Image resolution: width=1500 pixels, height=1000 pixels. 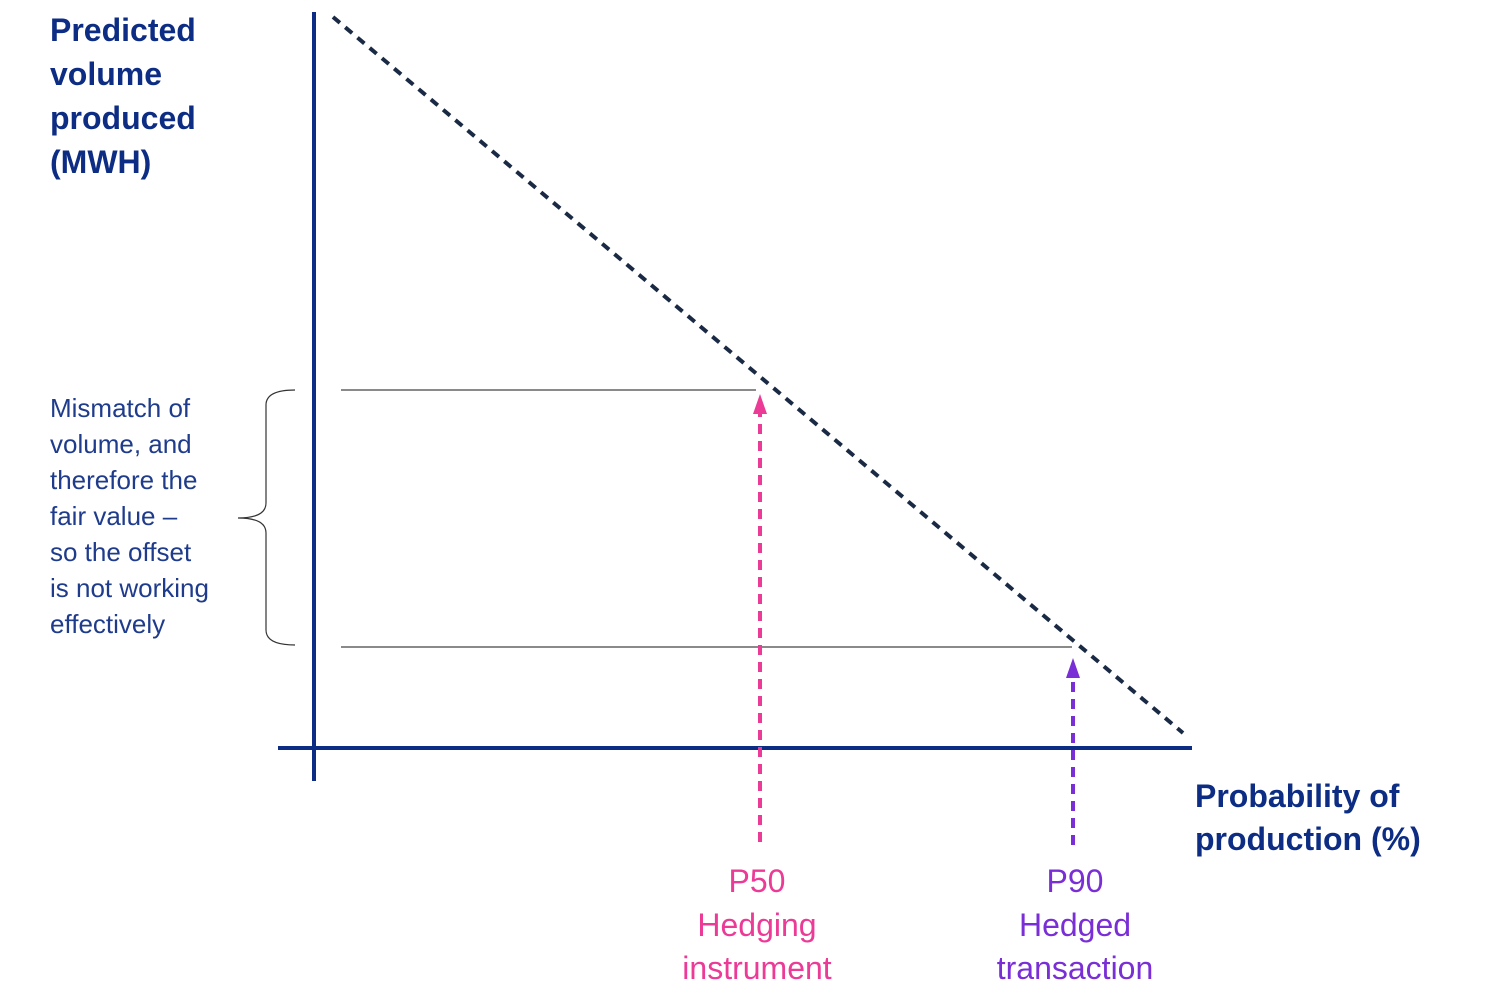 What do you see at coordinates (121, 552) in the screenshot?
I see `annotation: so the offset` at bounding box center [121, 552].